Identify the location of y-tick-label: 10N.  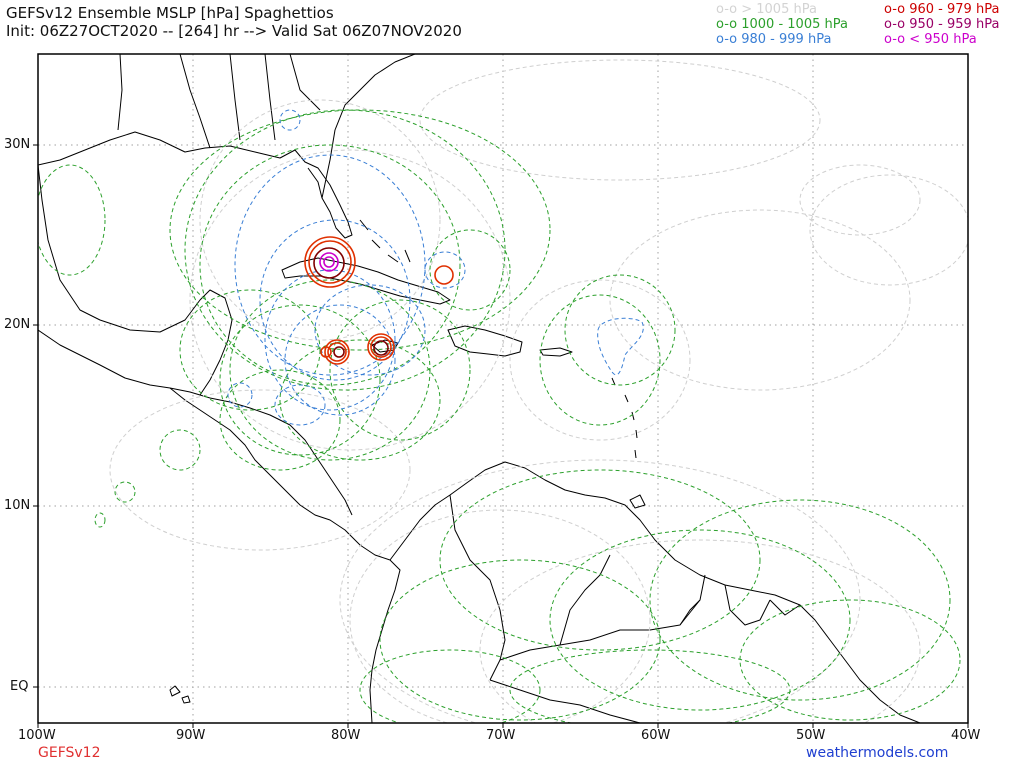
(17, 505).